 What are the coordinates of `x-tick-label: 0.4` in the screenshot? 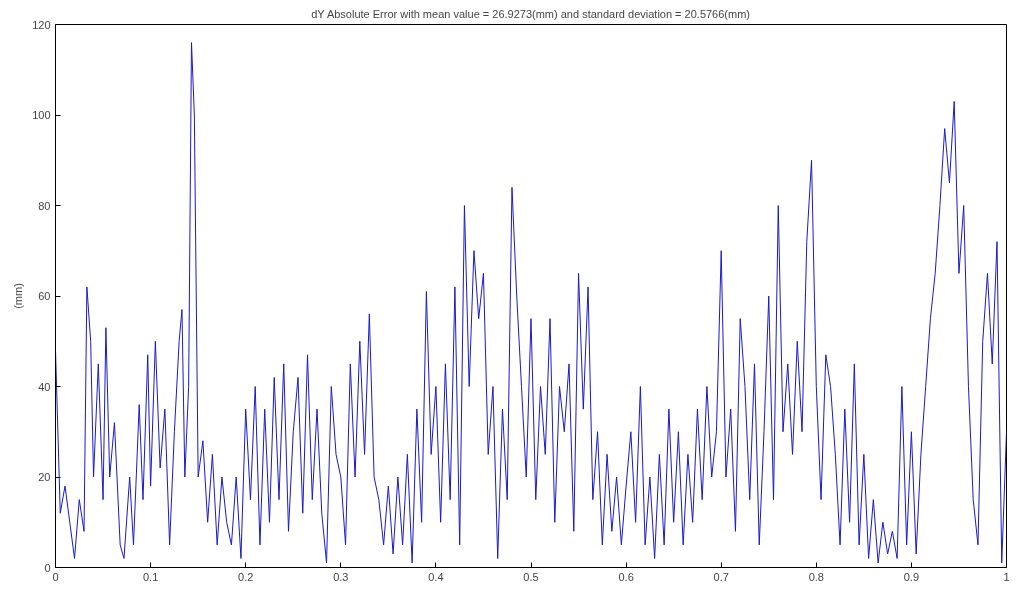 It's located at (436, 576).